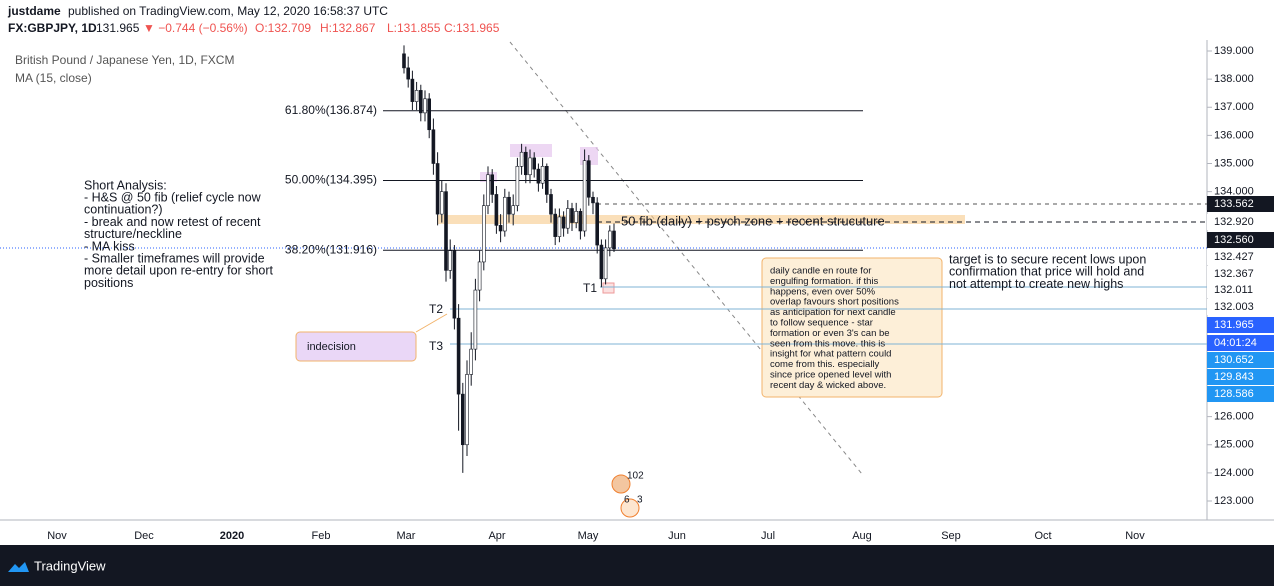  Describe the element at coordinates (637, 565) in the screenshot. I see `footer-bar` at that location.